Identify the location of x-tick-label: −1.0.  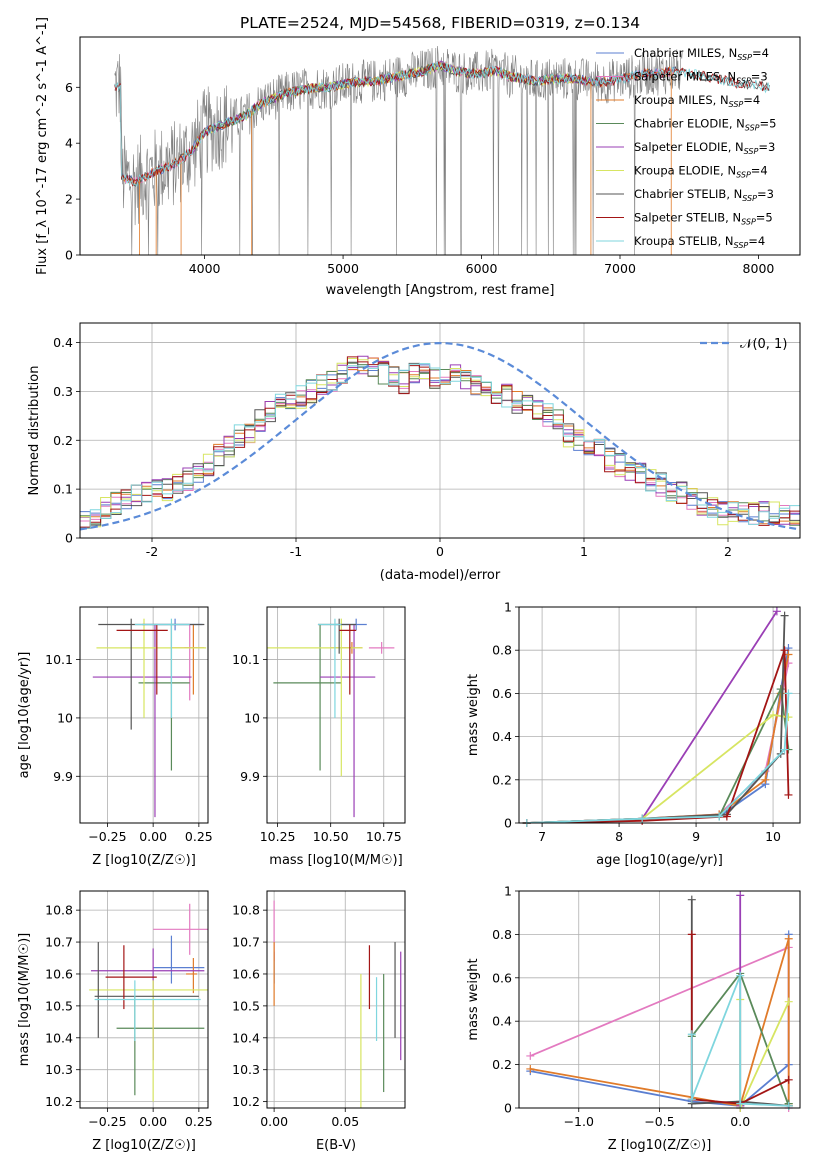
(579, 1121).